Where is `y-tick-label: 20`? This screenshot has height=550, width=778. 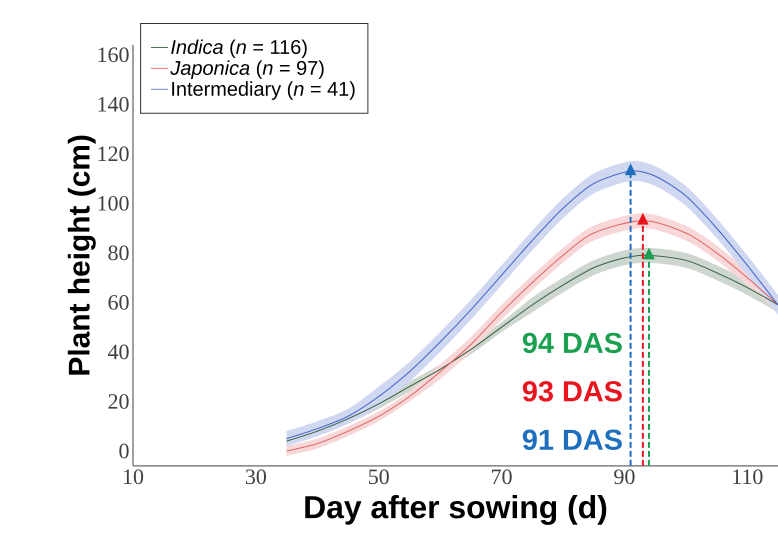
y-tick-label: 20 is located at coordinates (118, 401).